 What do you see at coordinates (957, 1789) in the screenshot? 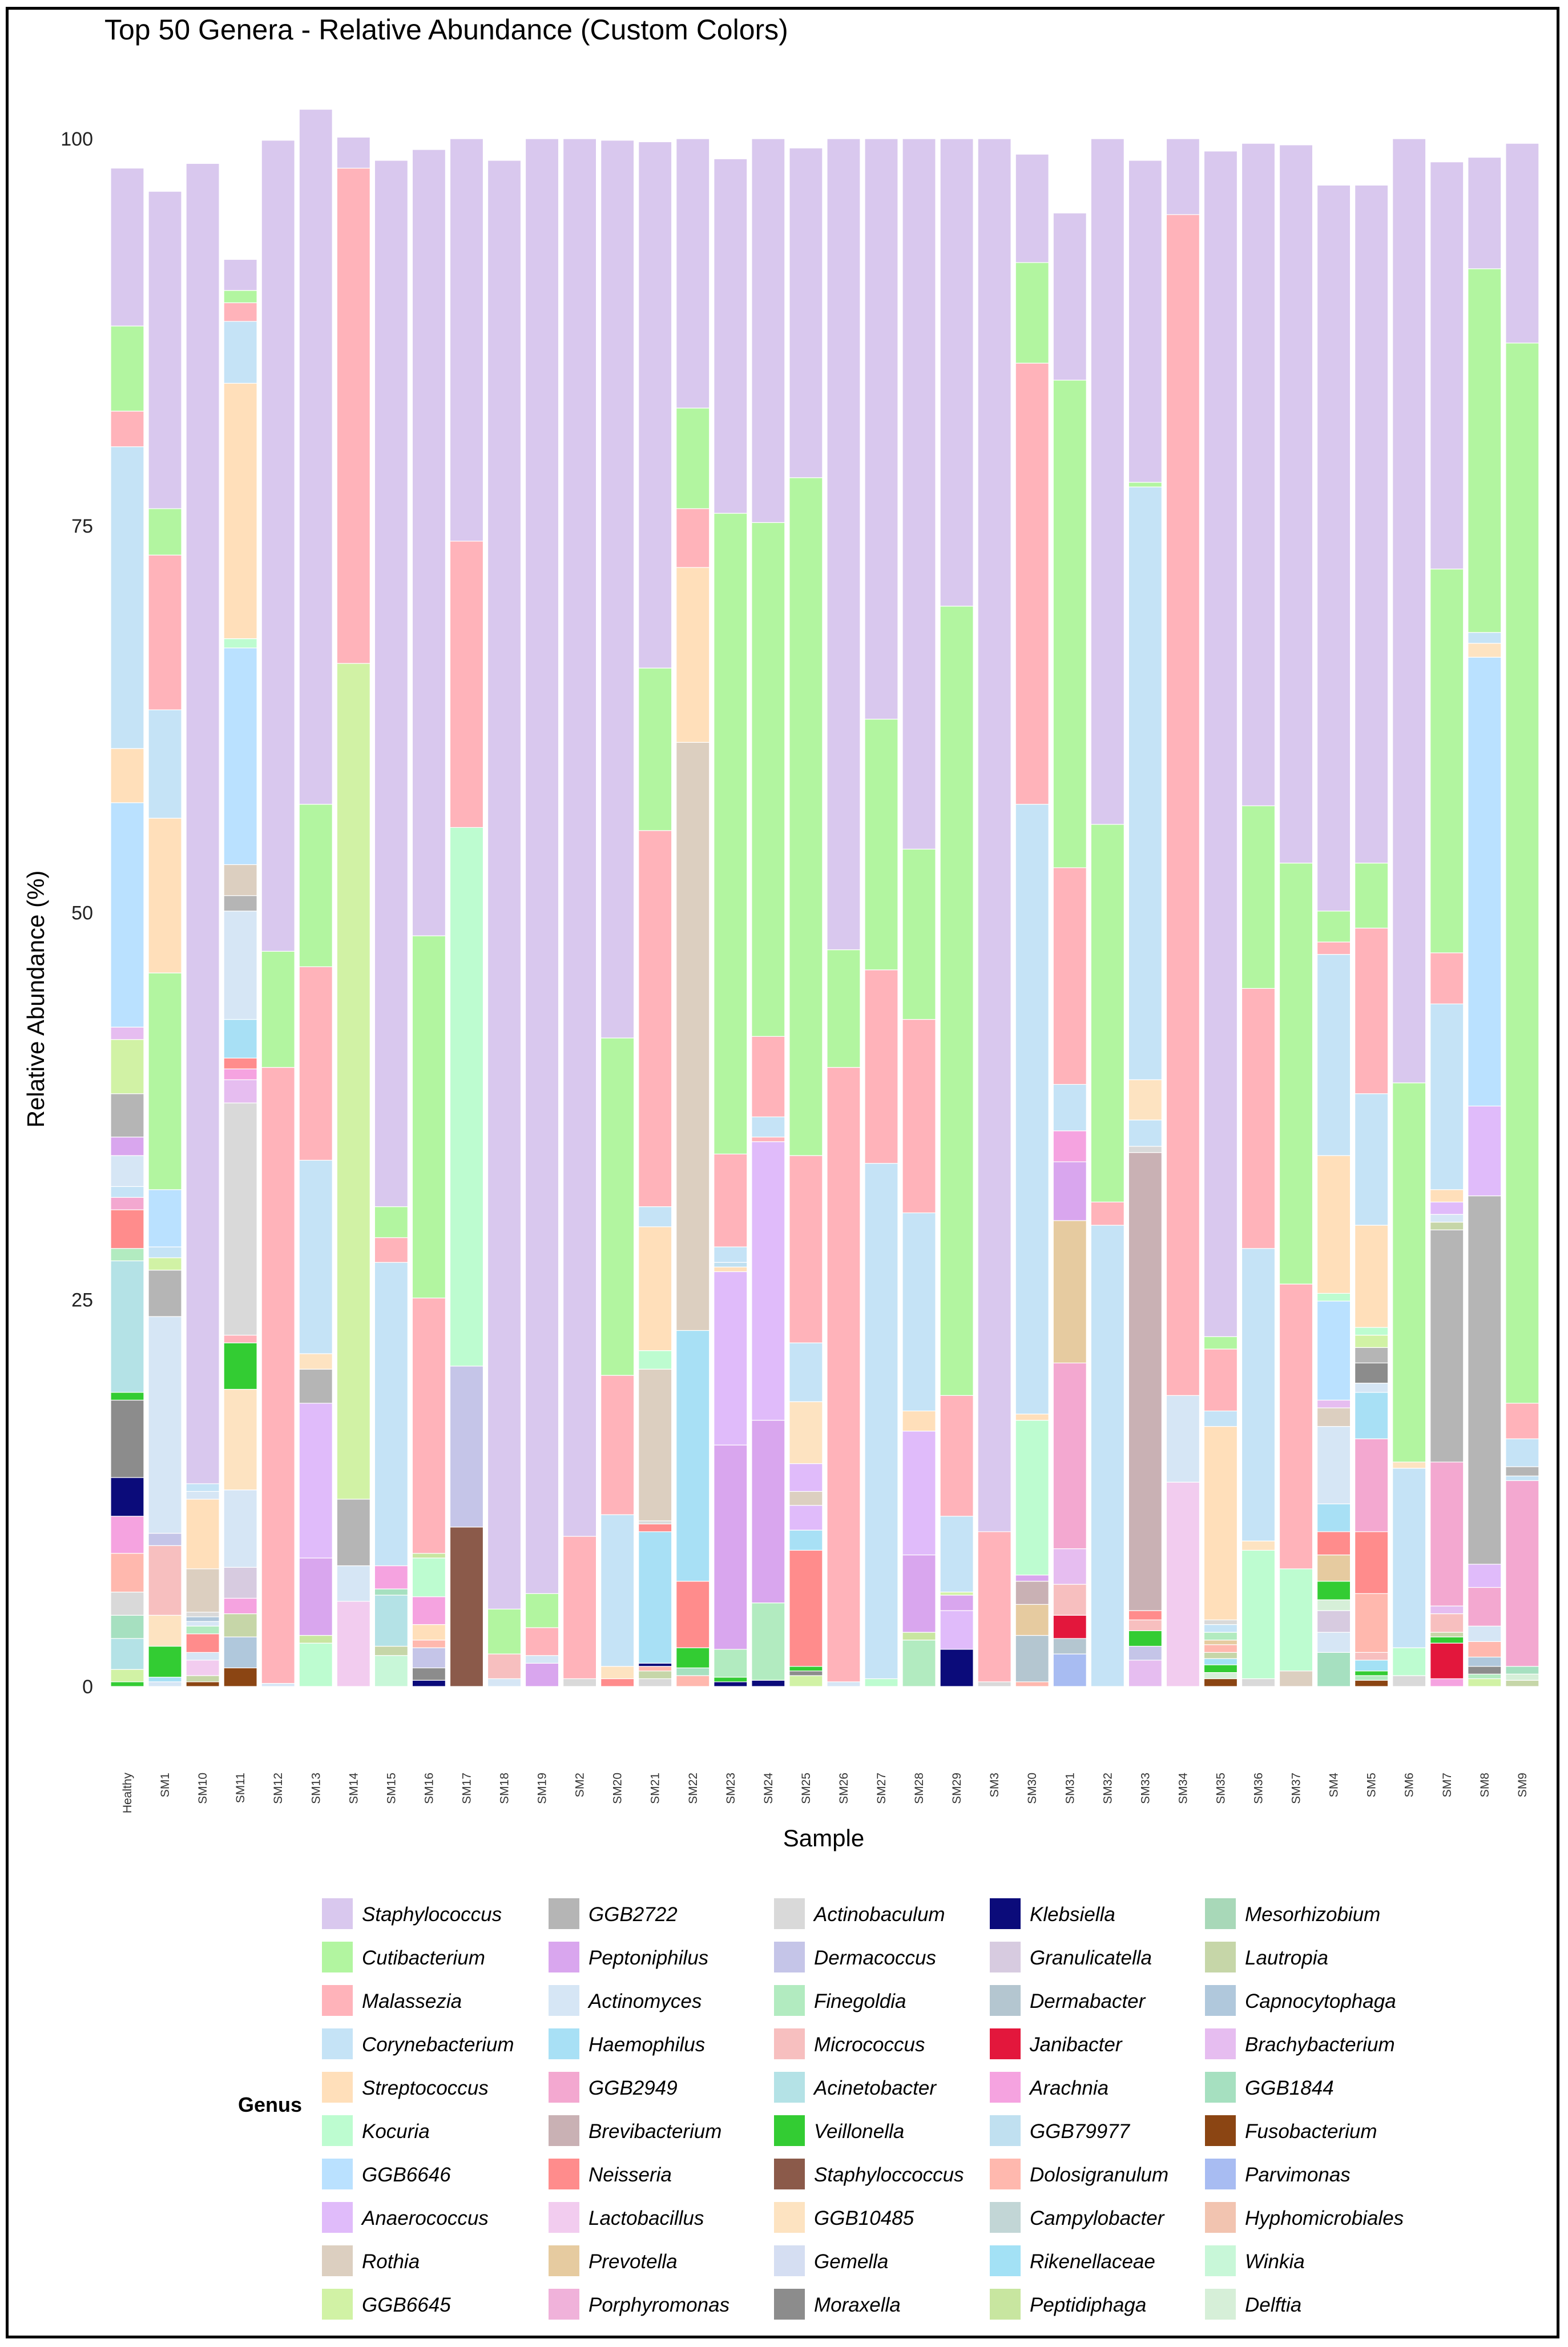
I see `x-tick-label-sm29: SM29` at bounding box center [957, 1789].